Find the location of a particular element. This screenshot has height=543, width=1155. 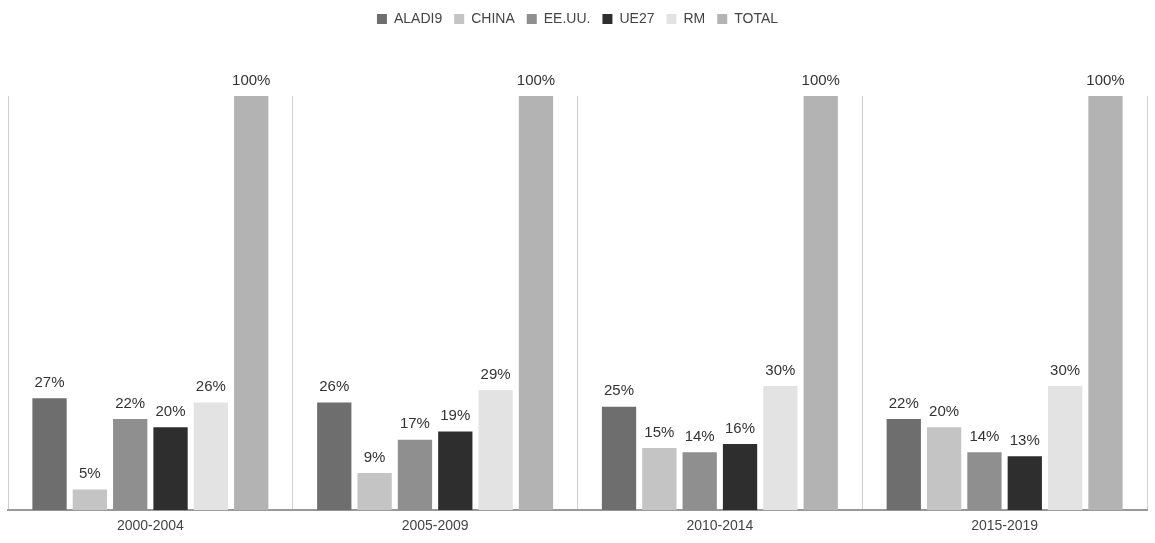

data-label: 17% is located at coordinates (414, 423).